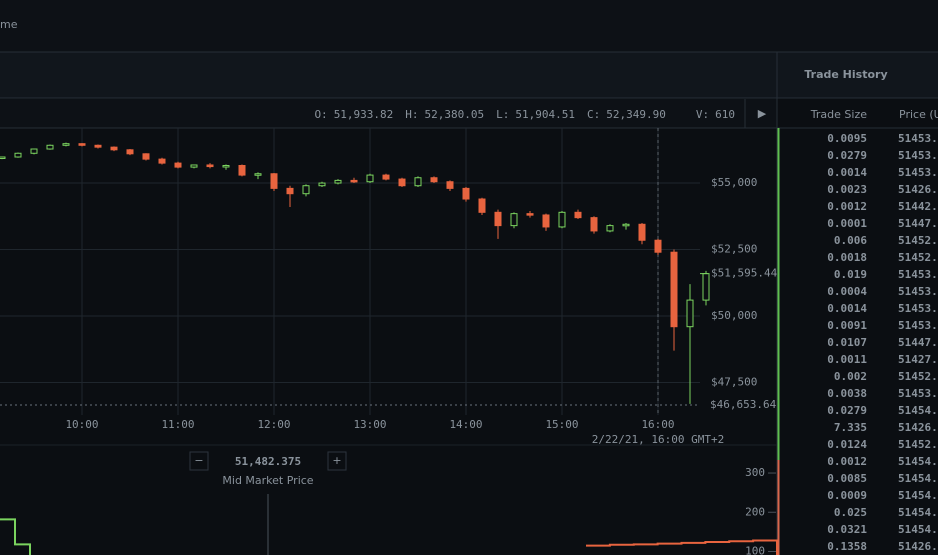 This screenshot has width=938, height=555. What do you see at coordinates (15, 536) in the screenshot?
I see `bid-depth` at bounding box center [15, 536].